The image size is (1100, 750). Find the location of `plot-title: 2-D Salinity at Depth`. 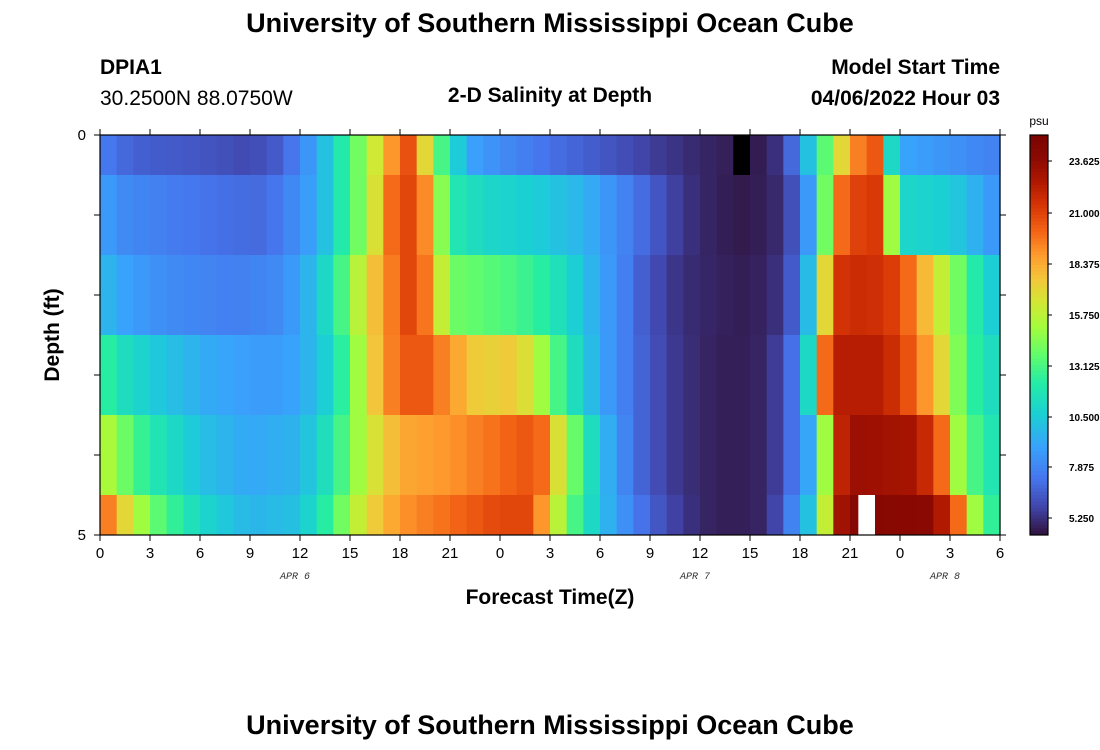

plot-title: 2-D Salinity at Depth is located at coordinates (550, 95).